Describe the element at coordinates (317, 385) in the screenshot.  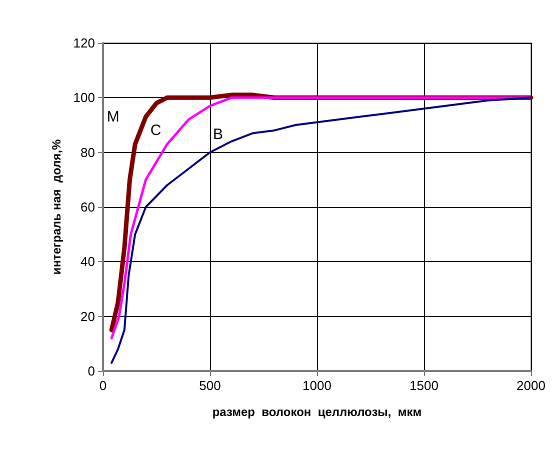
I see `x-tick-label: 1000` at that location.